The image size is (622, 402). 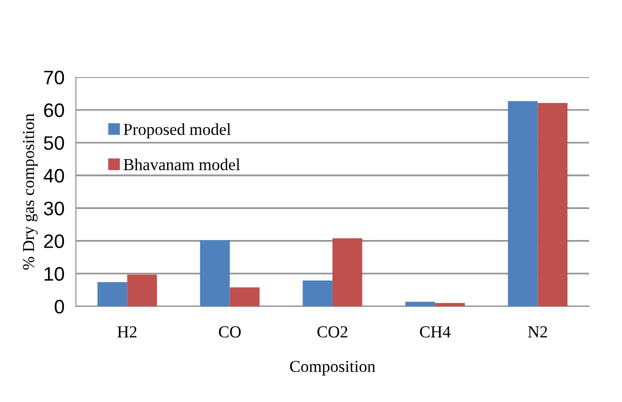 What do you see at coordinates (54, 209) in the screenshot?
I see `y-tick-label: 30` at bounding box center [54, 209].